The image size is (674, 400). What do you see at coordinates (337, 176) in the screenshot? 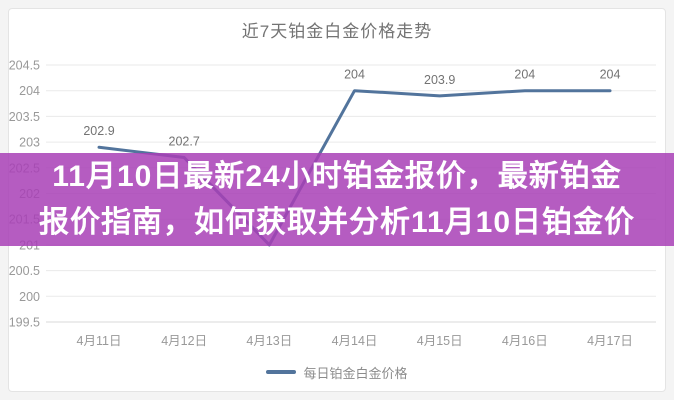
I see `headline-line-1: 11月10日最新24小时铂金报价，最新铂金` at bounding box center [337, 176].